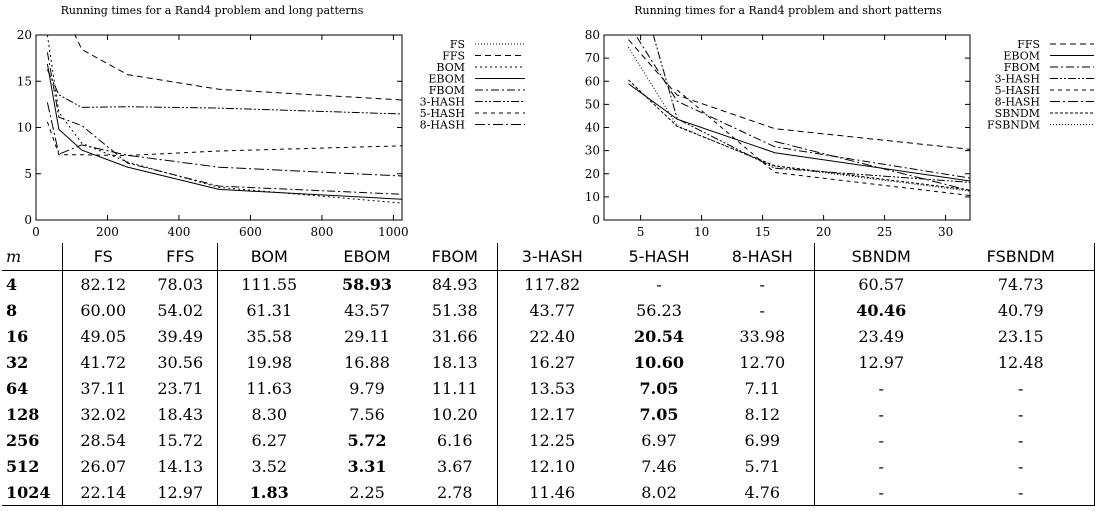 Image resolution: width=1096 pixels, height=511 pixels. What do you see at coordinates (551, 283) in the screenshot?
I see `table-cell: 117.82` at bounding box center [551, 283].